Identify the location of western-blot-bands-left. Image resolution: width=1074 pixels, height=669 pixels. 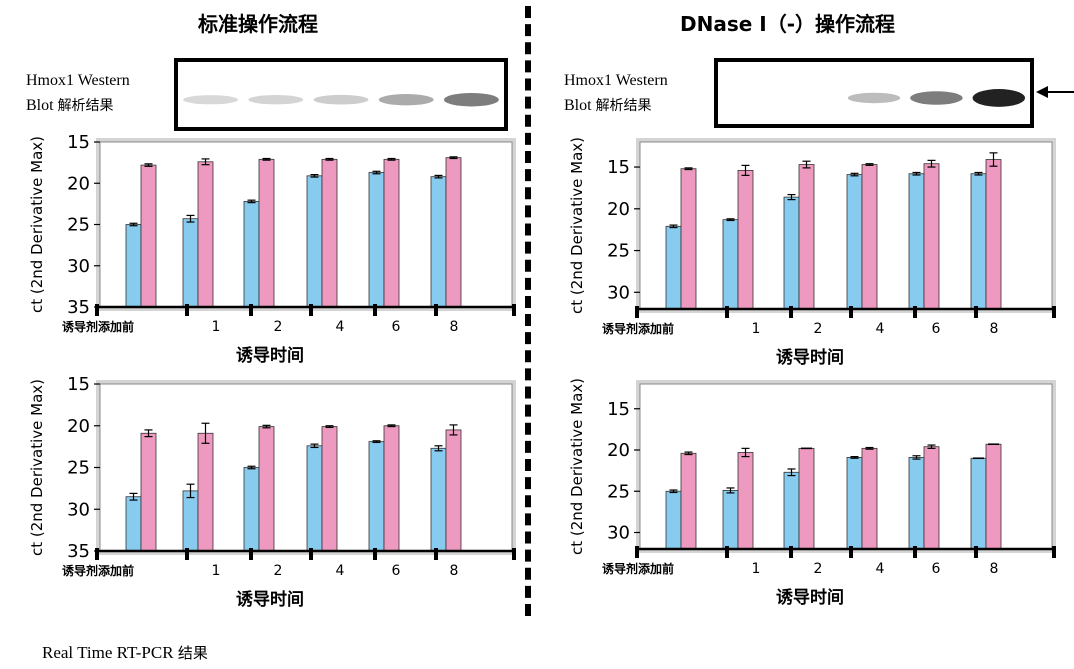
(341, 99).